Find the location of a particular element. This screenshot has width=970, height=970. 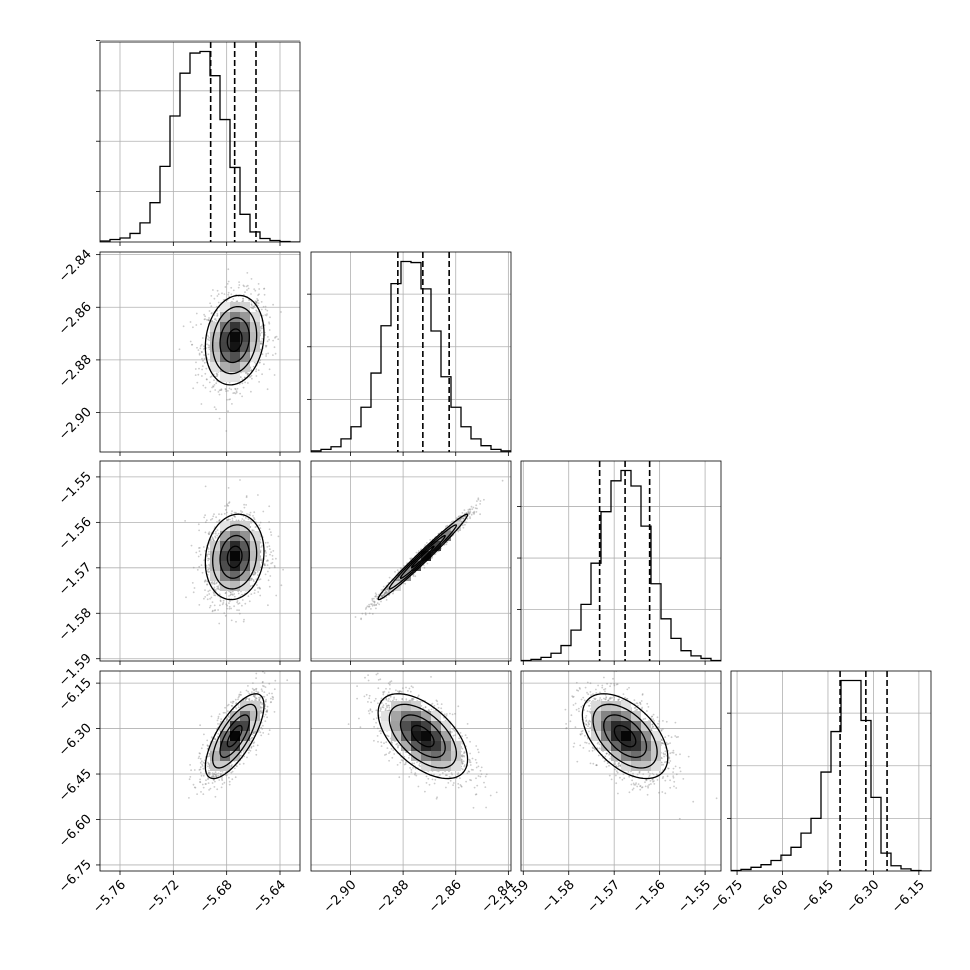

panel-content is located at coordinates (234, 552).